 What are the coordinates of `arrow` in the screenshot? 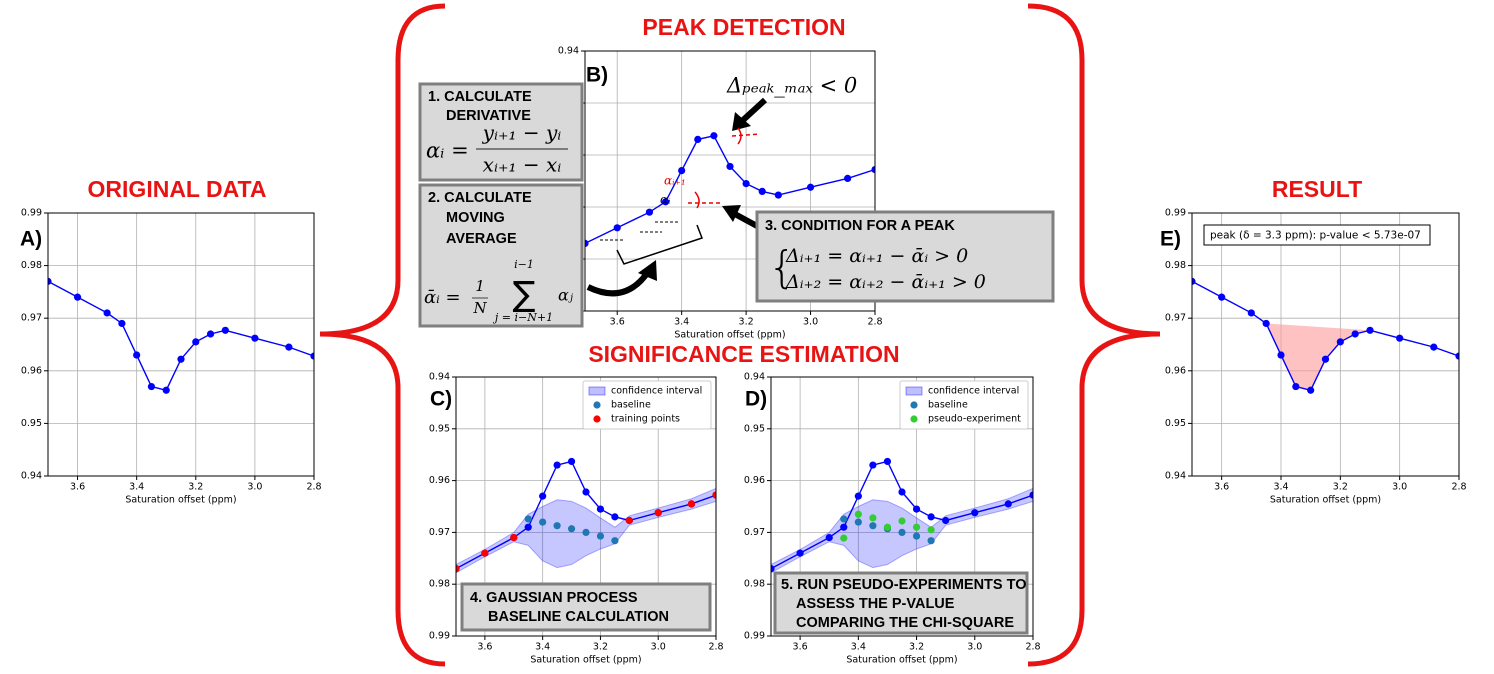 It's located at (753, 110).